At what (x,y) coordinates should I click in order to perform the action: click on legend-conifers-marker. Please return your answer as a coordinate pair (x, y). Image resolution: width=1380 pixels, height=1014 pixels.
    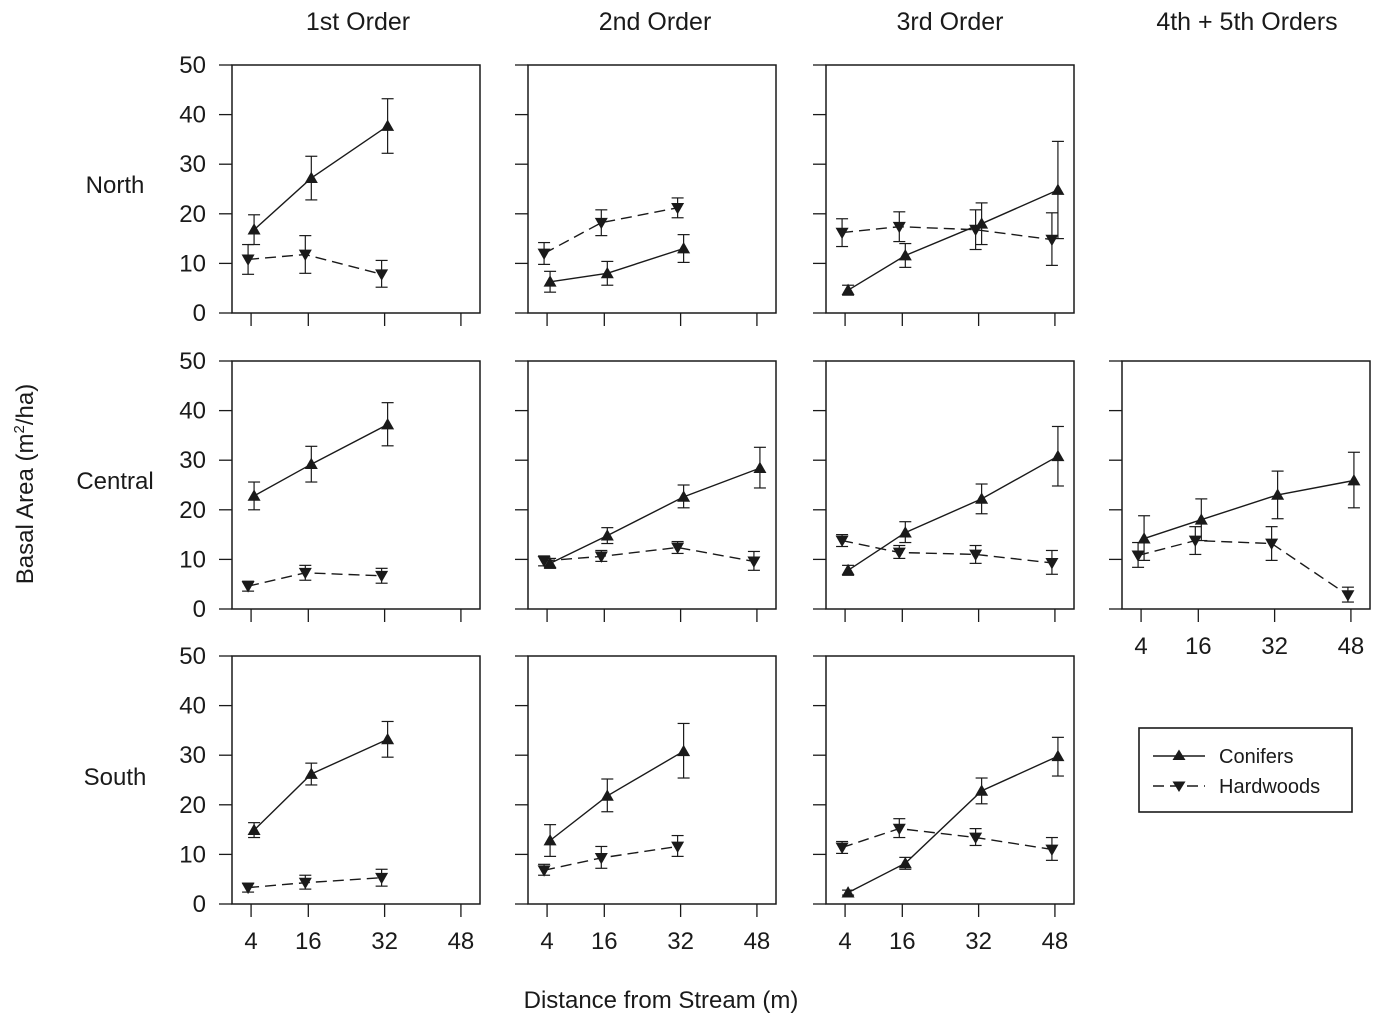
    Looking at the image, I should click on (1179, 754).